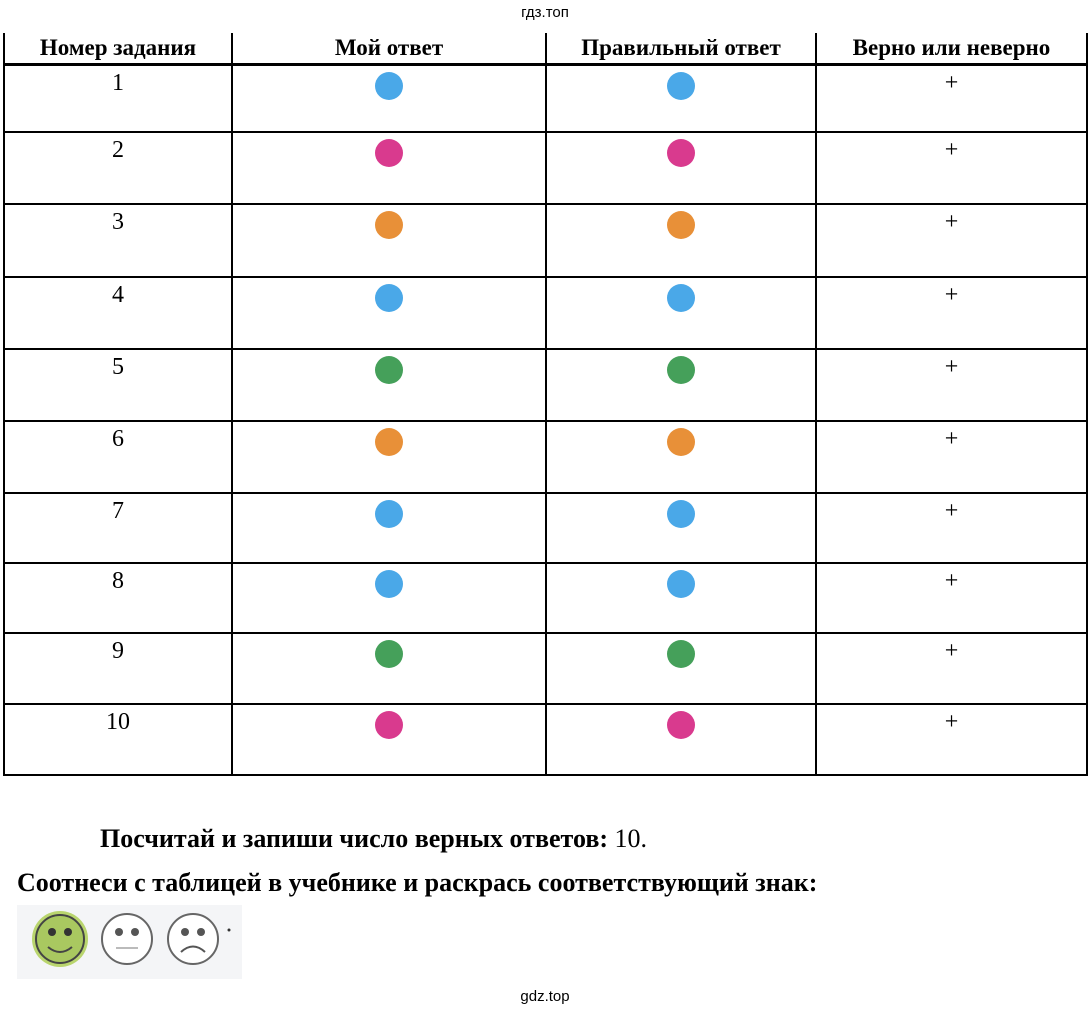  I want to click on table-row: 6 +, so click(545, 456).